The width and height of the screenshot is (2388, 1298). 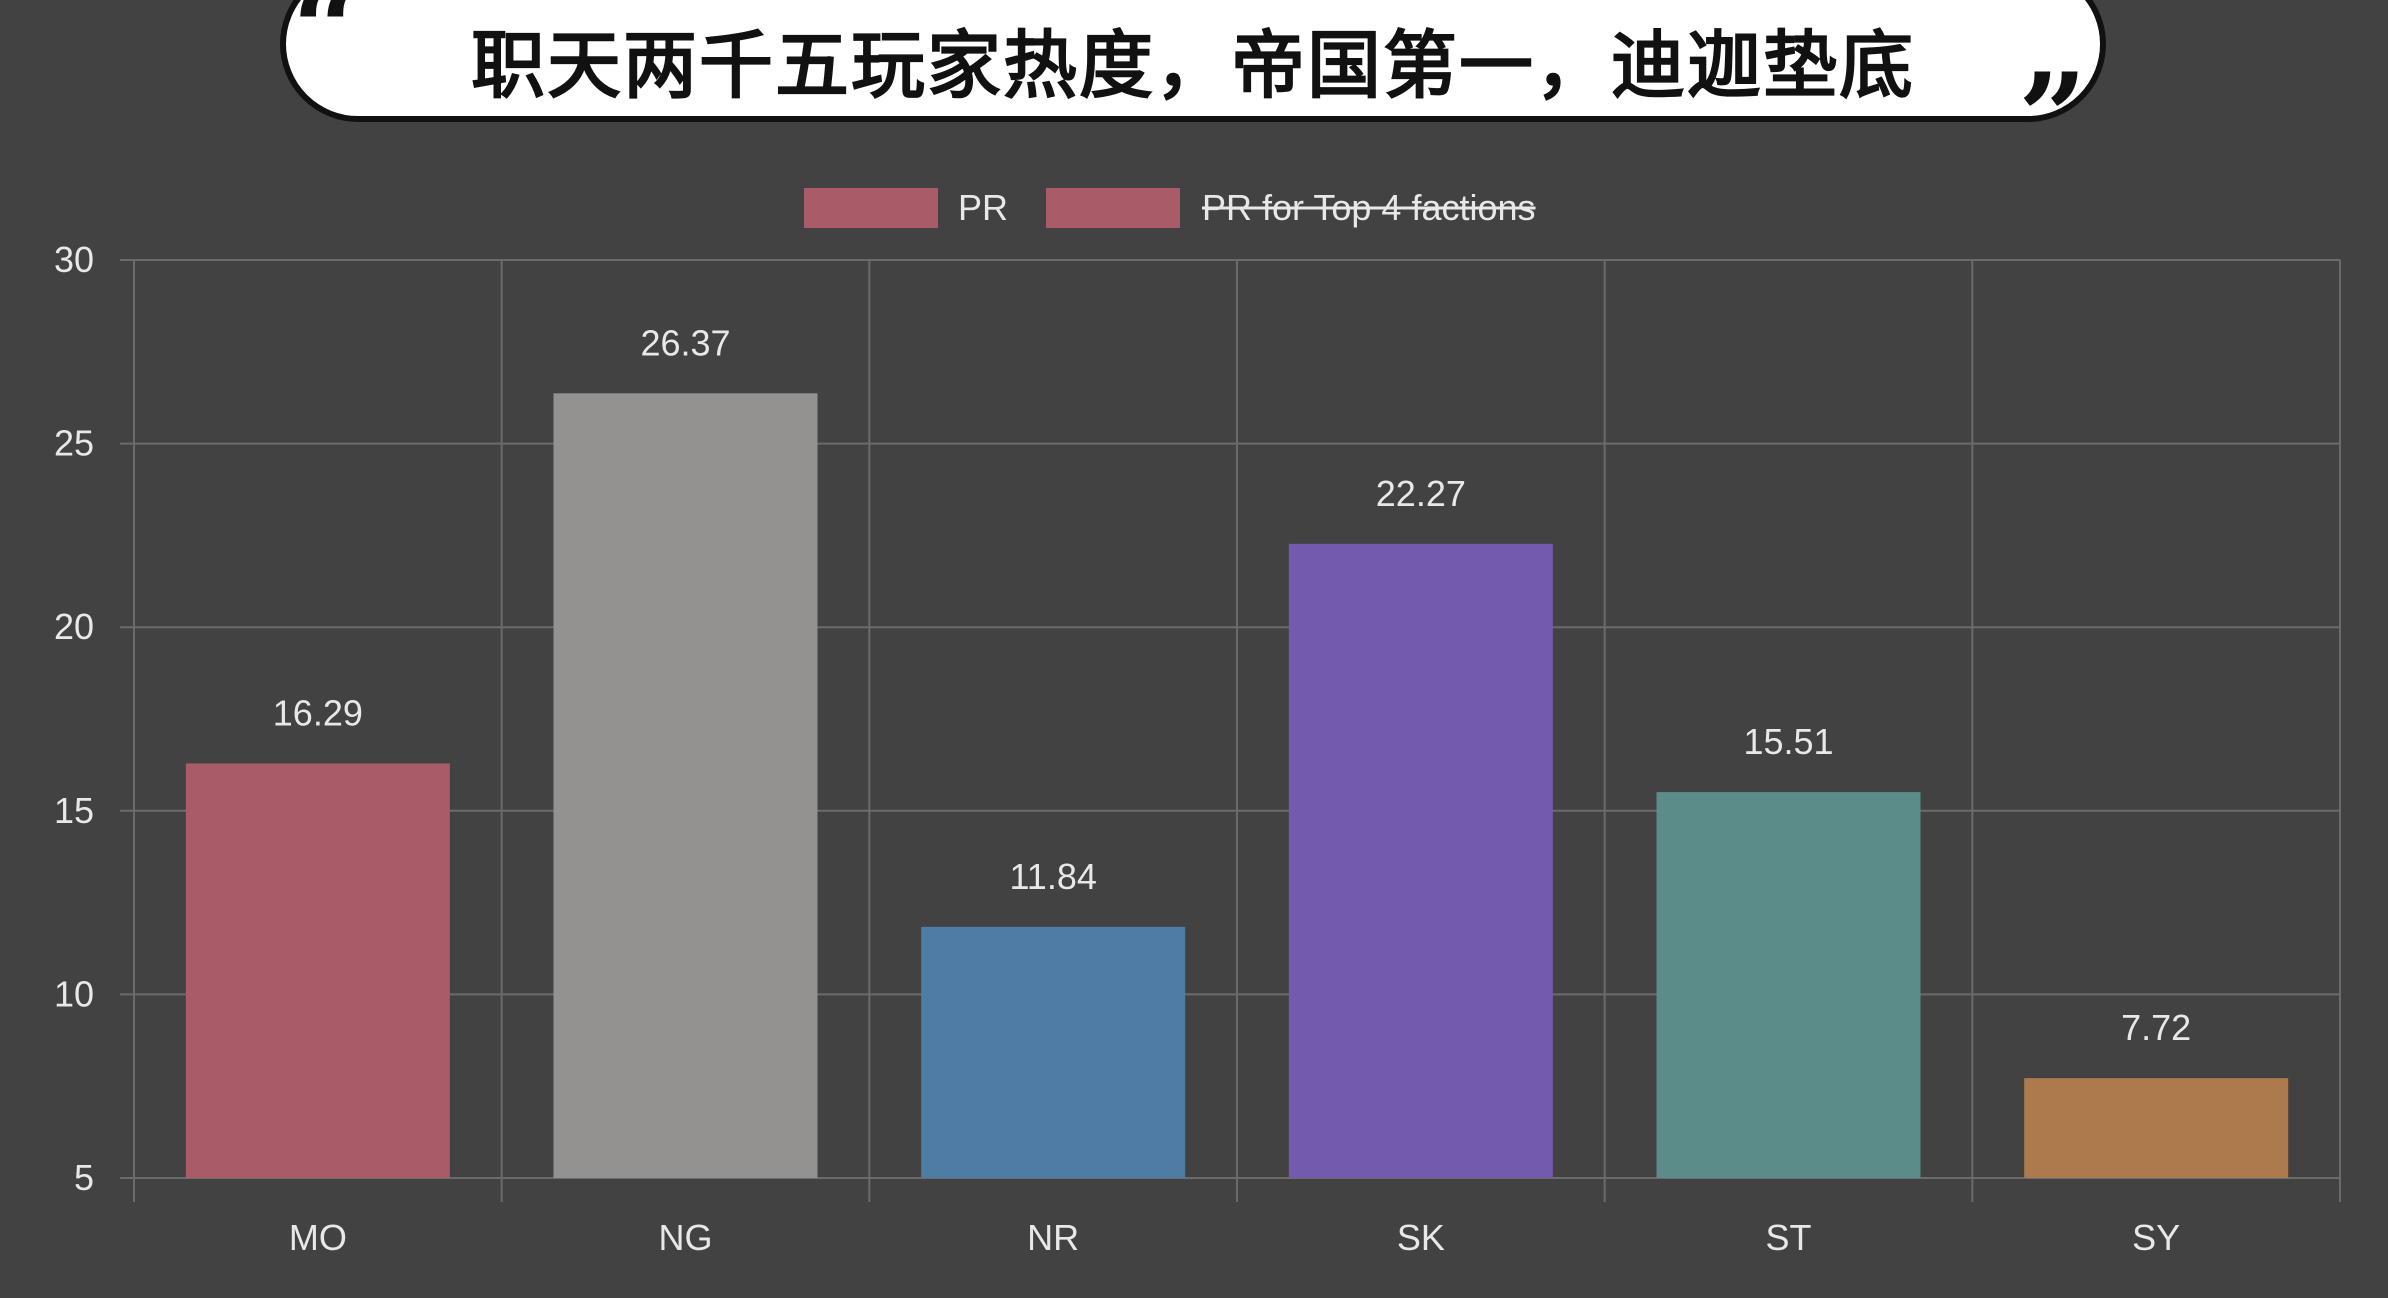 I want to click on legend: PR PR for Top 4 factions, so click(x=1170, y=207).